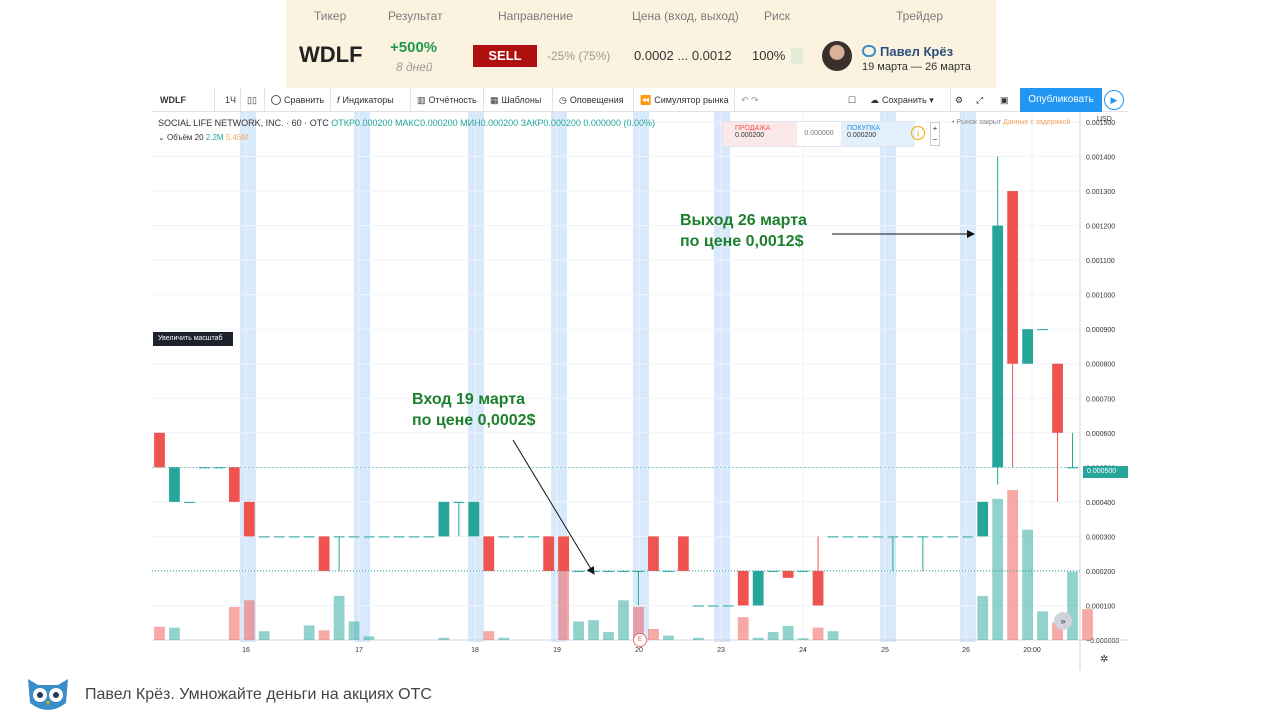 The height and width of the screenshot is (720, 1280). What do you see at coordinates (473, 410) in the screenshot?
I see `entry-annotation: Вход 19 марта по цене 0,0002$` at bounding box center [473, 410].